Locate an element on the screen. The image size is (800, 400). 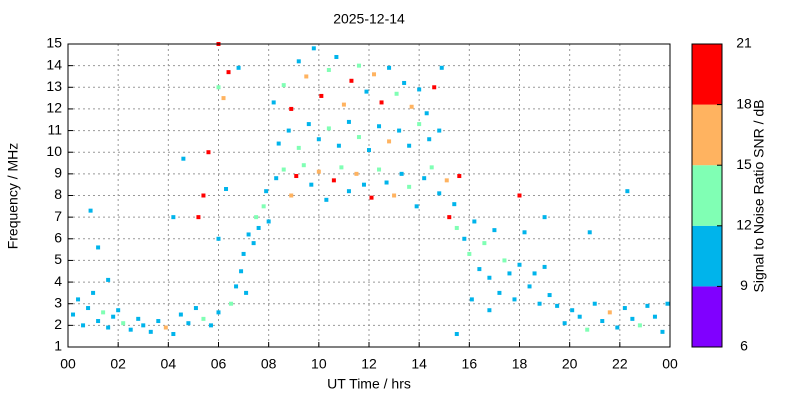
x-tick-label: 08 is located at coordinates (269, 364).